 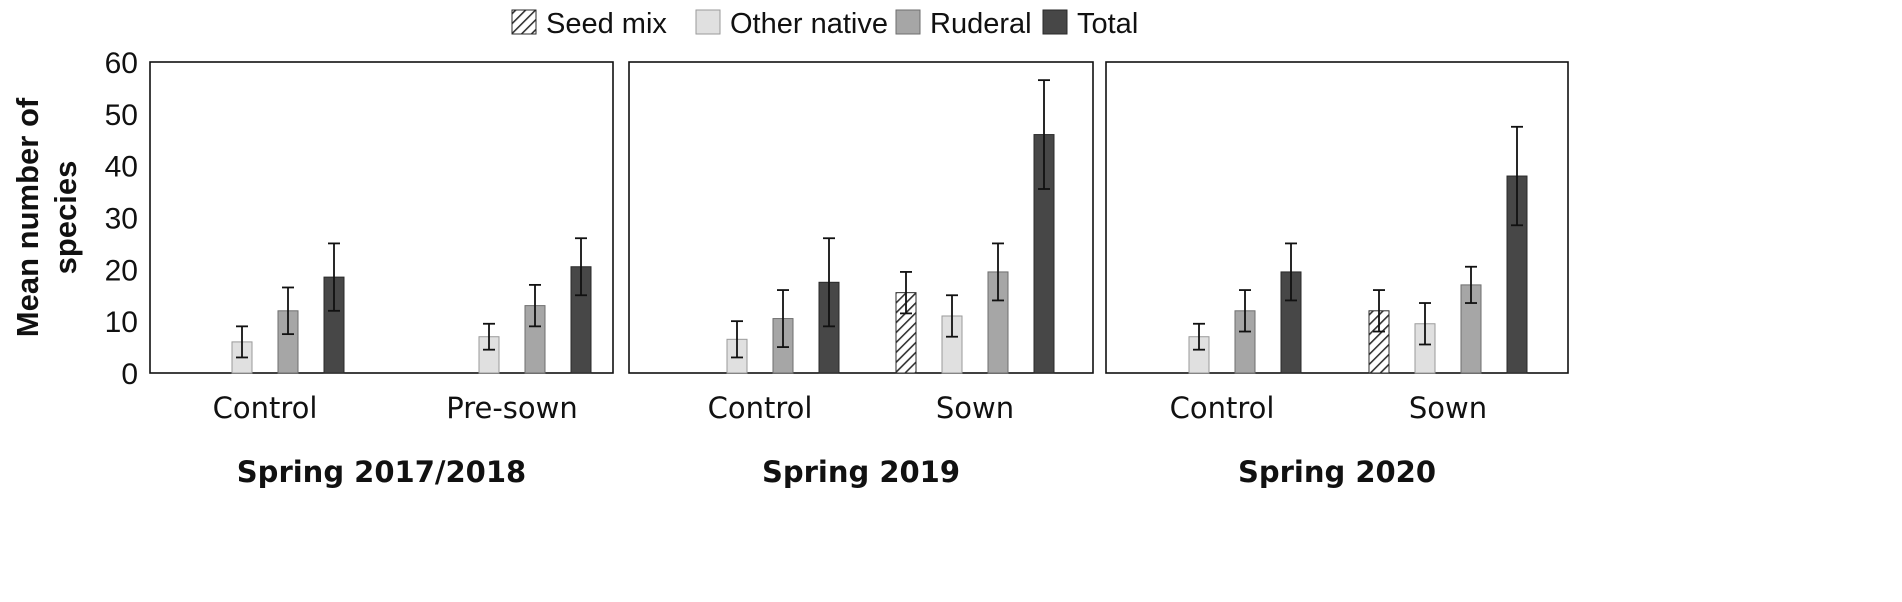 I want to click on category-label: Pre-sown, so click(x=512, y=408).